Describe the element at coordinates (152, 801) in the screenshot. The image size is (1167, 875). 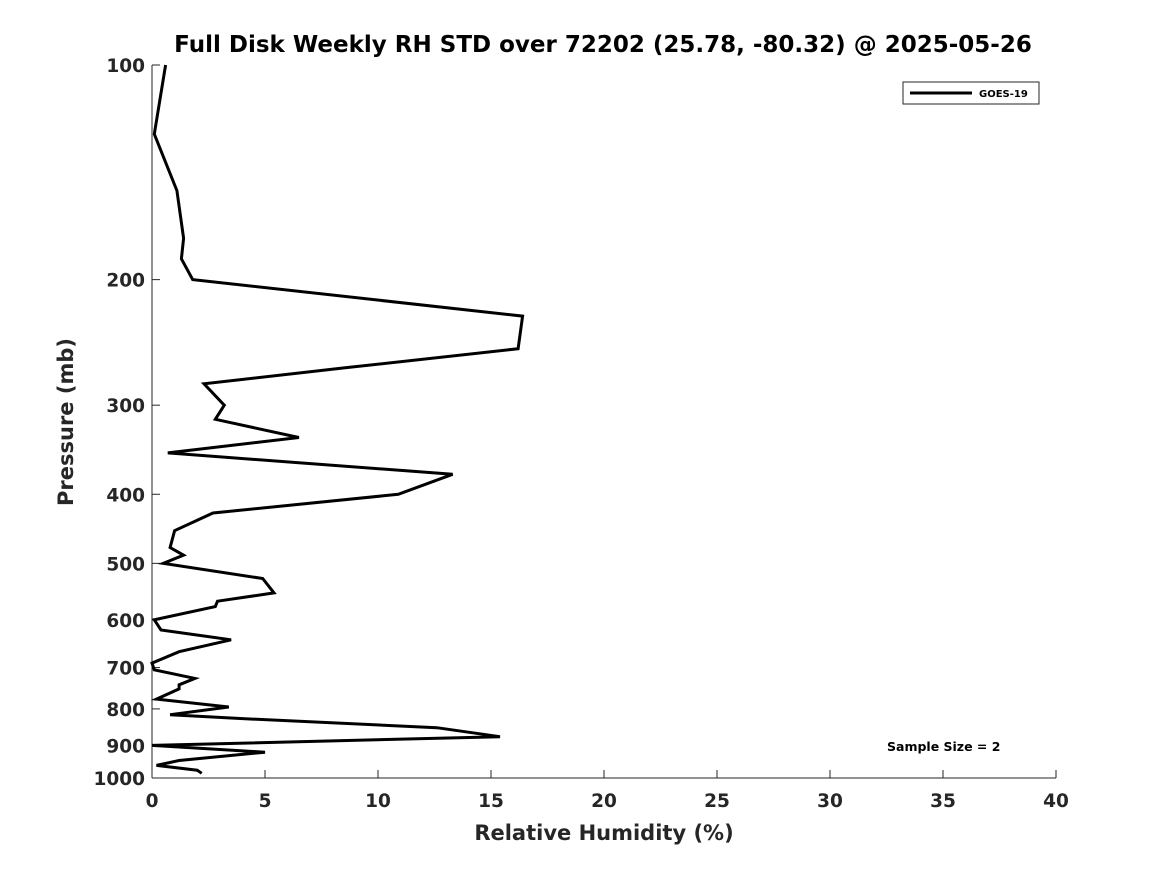
I see `x-tick-label: 0` at that location.